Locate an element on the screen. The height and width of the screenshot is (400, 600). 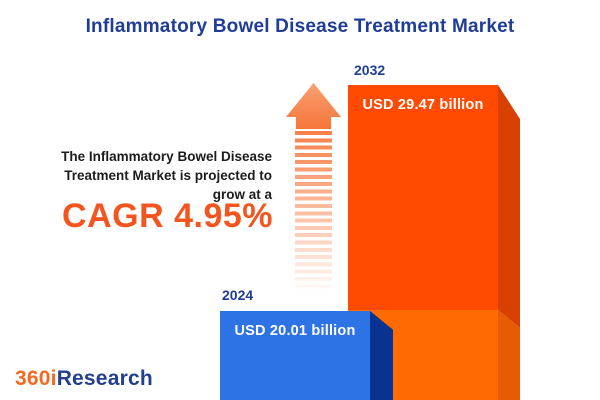
growth-arrow-icon is located at coordinates (313, 106).